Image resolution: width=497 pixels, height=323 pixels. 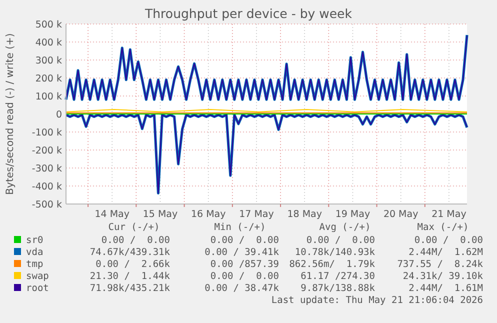 What do you see at coordinates (35, 240) in the screenshot?
I see `legend-label: sr0` at bounding box center [35, 240].